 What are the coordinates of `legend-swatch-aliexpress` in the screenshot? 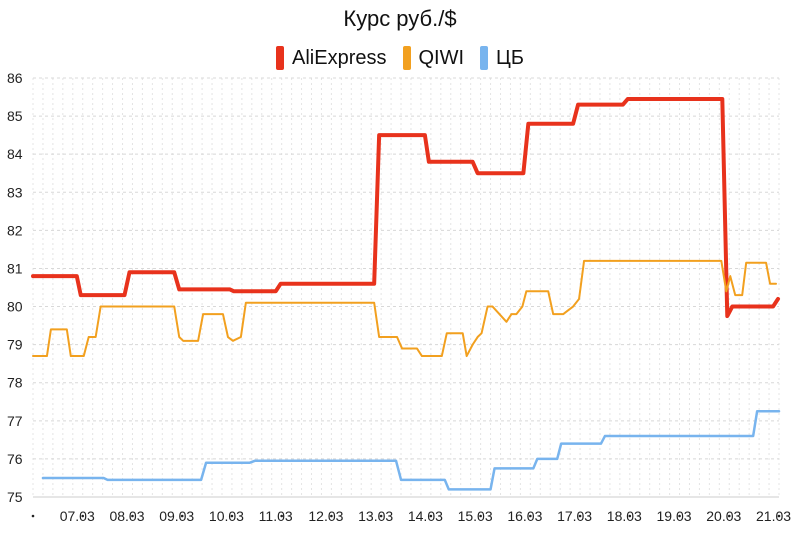 It's located at (280, 58).